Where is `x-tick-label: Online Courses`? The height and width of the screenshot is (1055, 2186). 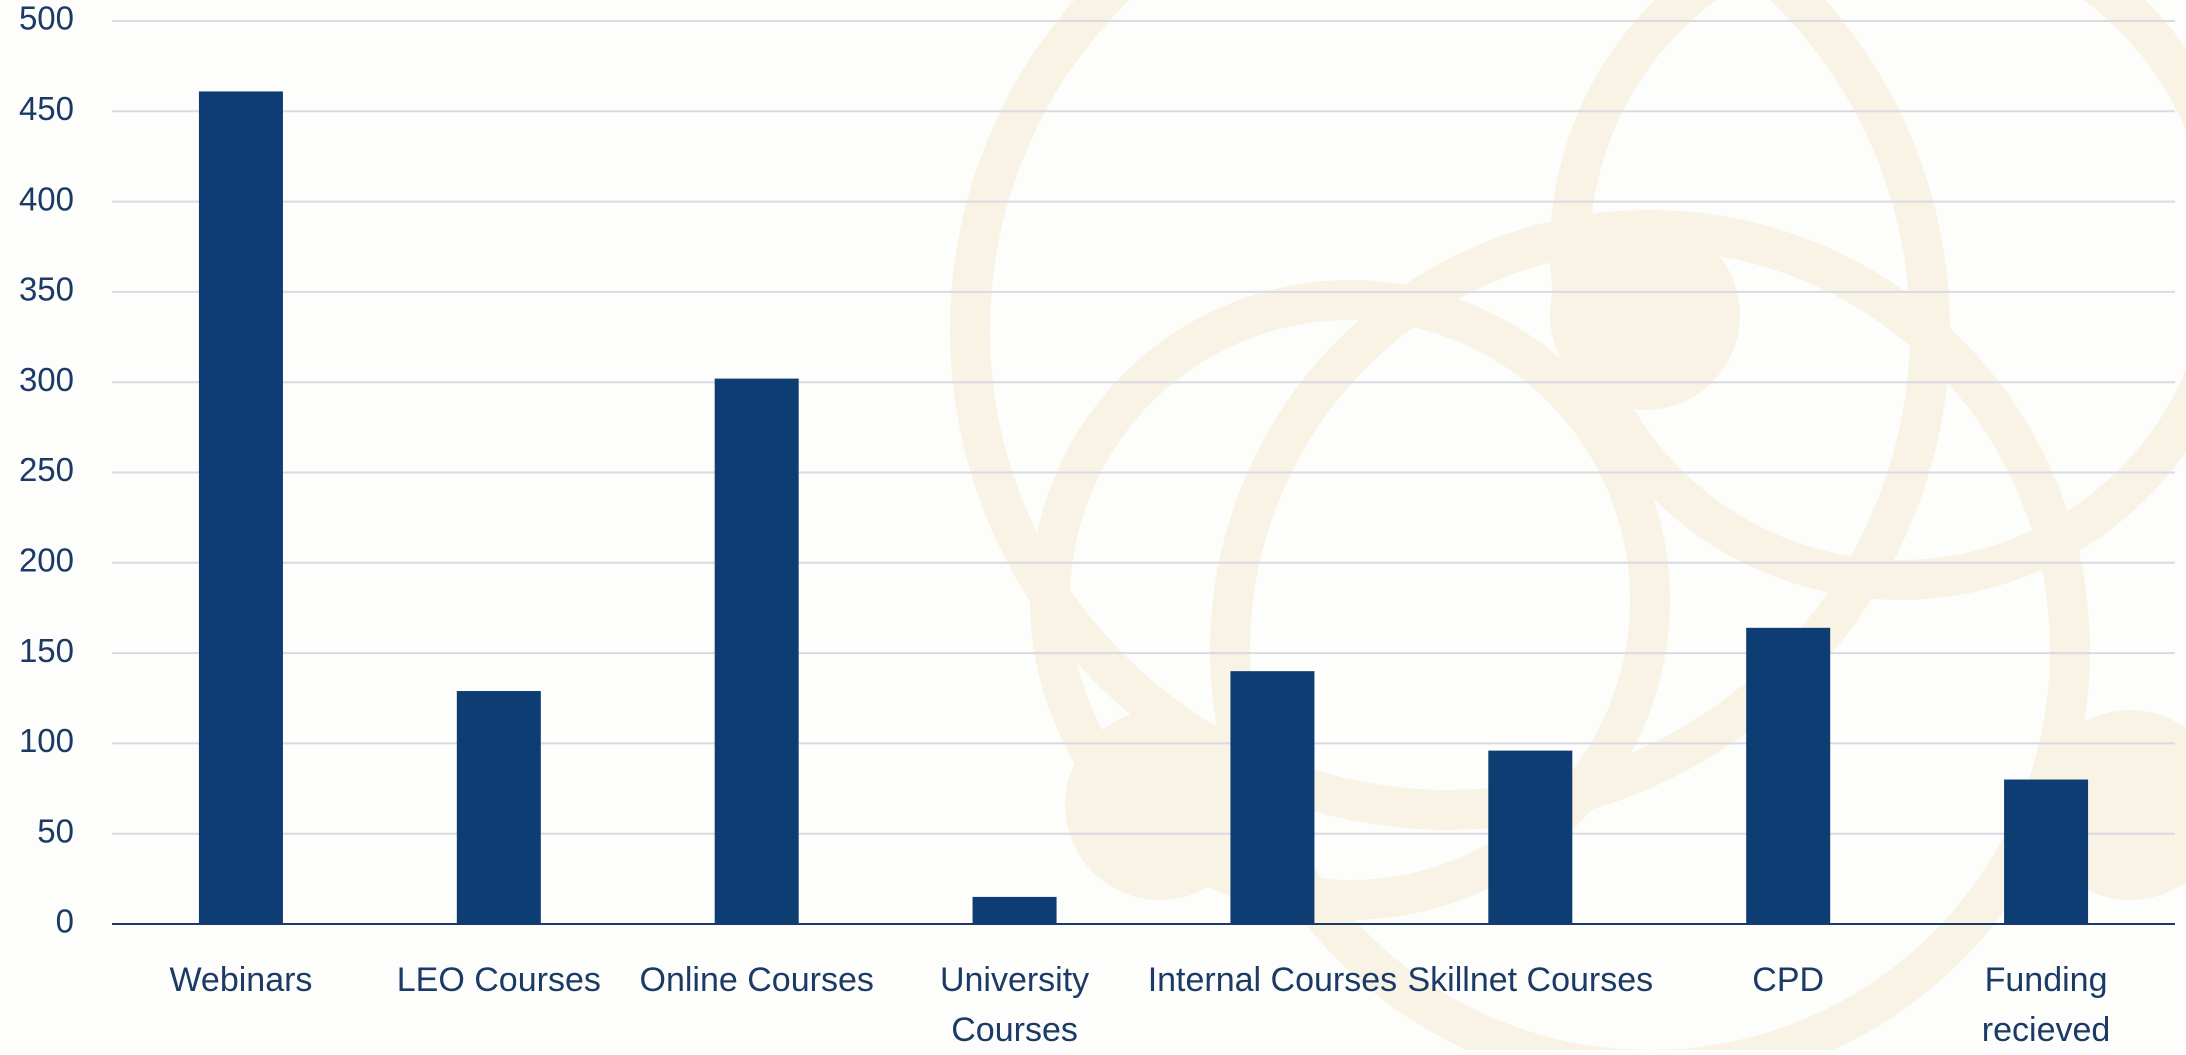 x-tick-label: Online Courses is located at coordinates (756, 980).